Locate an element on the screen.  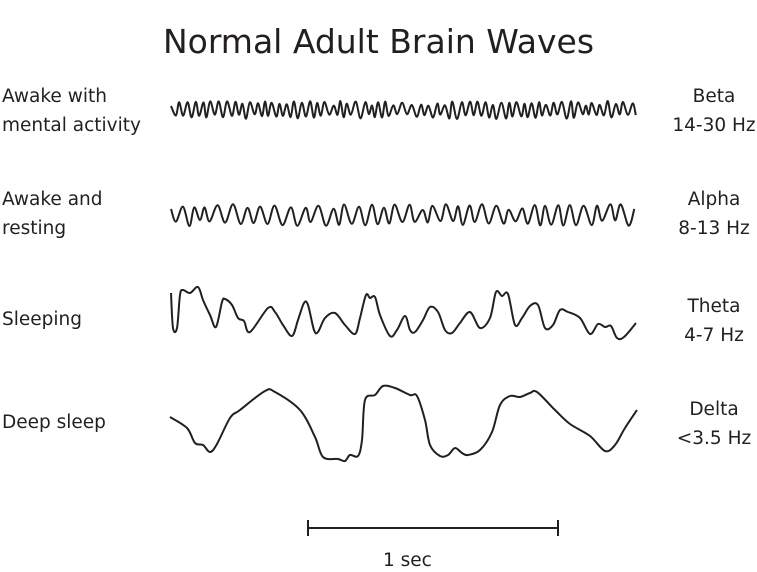
wave-frequency: 8-13 Hz is located at coordinates (714, 228).